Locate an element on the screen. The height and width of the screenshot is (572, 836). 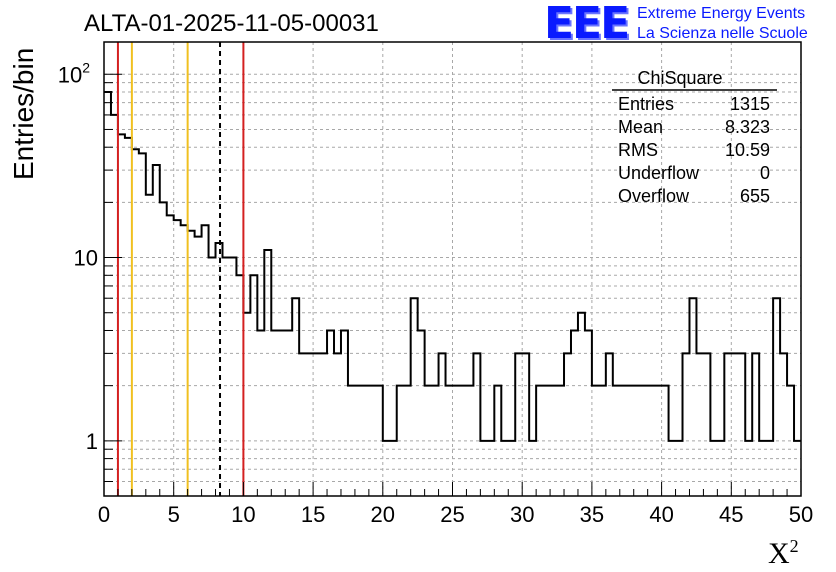
x-tick-label: 5 is located at coordinates (174, 514).